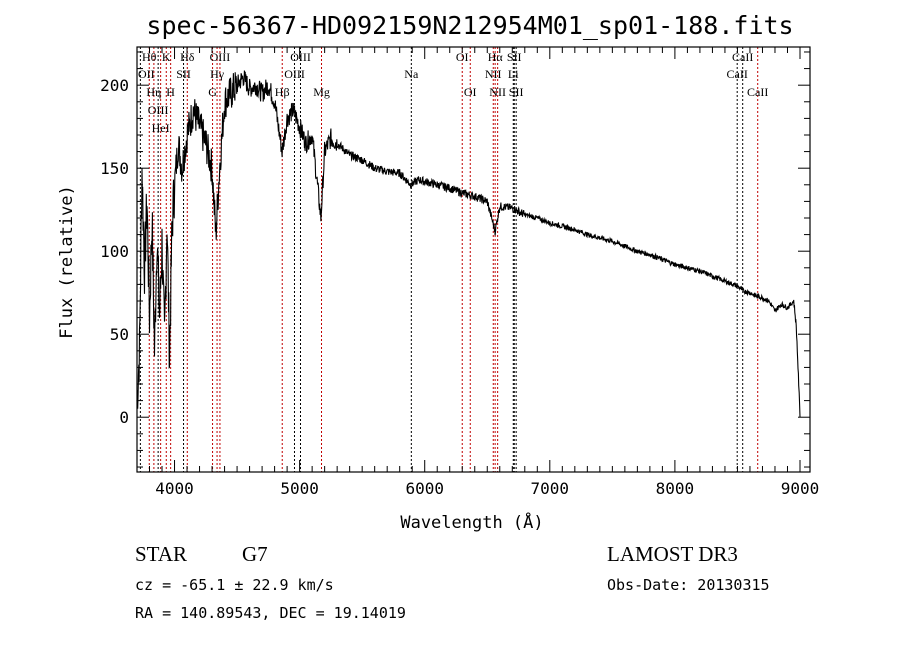 The image size is (900, 649). I want to click on spectral-line-label: OII, so click(146, 74).